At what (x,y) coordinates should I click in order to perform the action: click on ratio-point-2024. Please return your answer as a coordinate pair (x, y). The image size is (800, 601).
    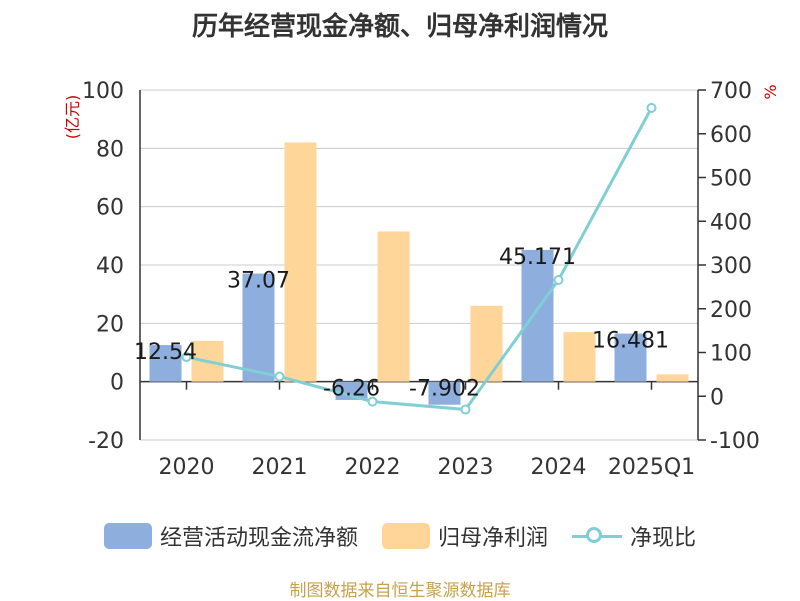
    Looking at the image, I should click on (558, 280).